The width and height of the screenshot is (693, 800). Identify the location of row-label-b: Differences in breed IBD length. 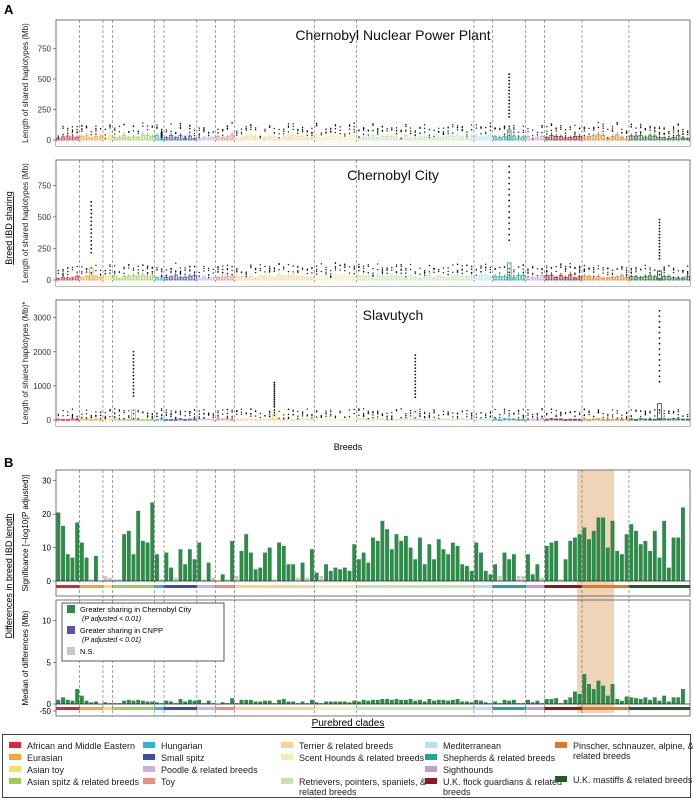
(9, 576).